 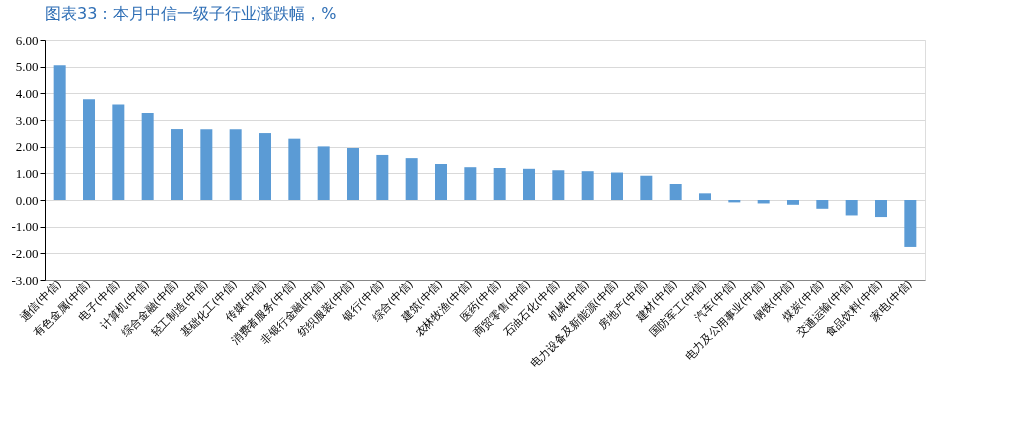 What do you see at coordinates (27, 120) in the screenshot?
I see `y-tick-label: 3.00` at bounding box center [27, 120].